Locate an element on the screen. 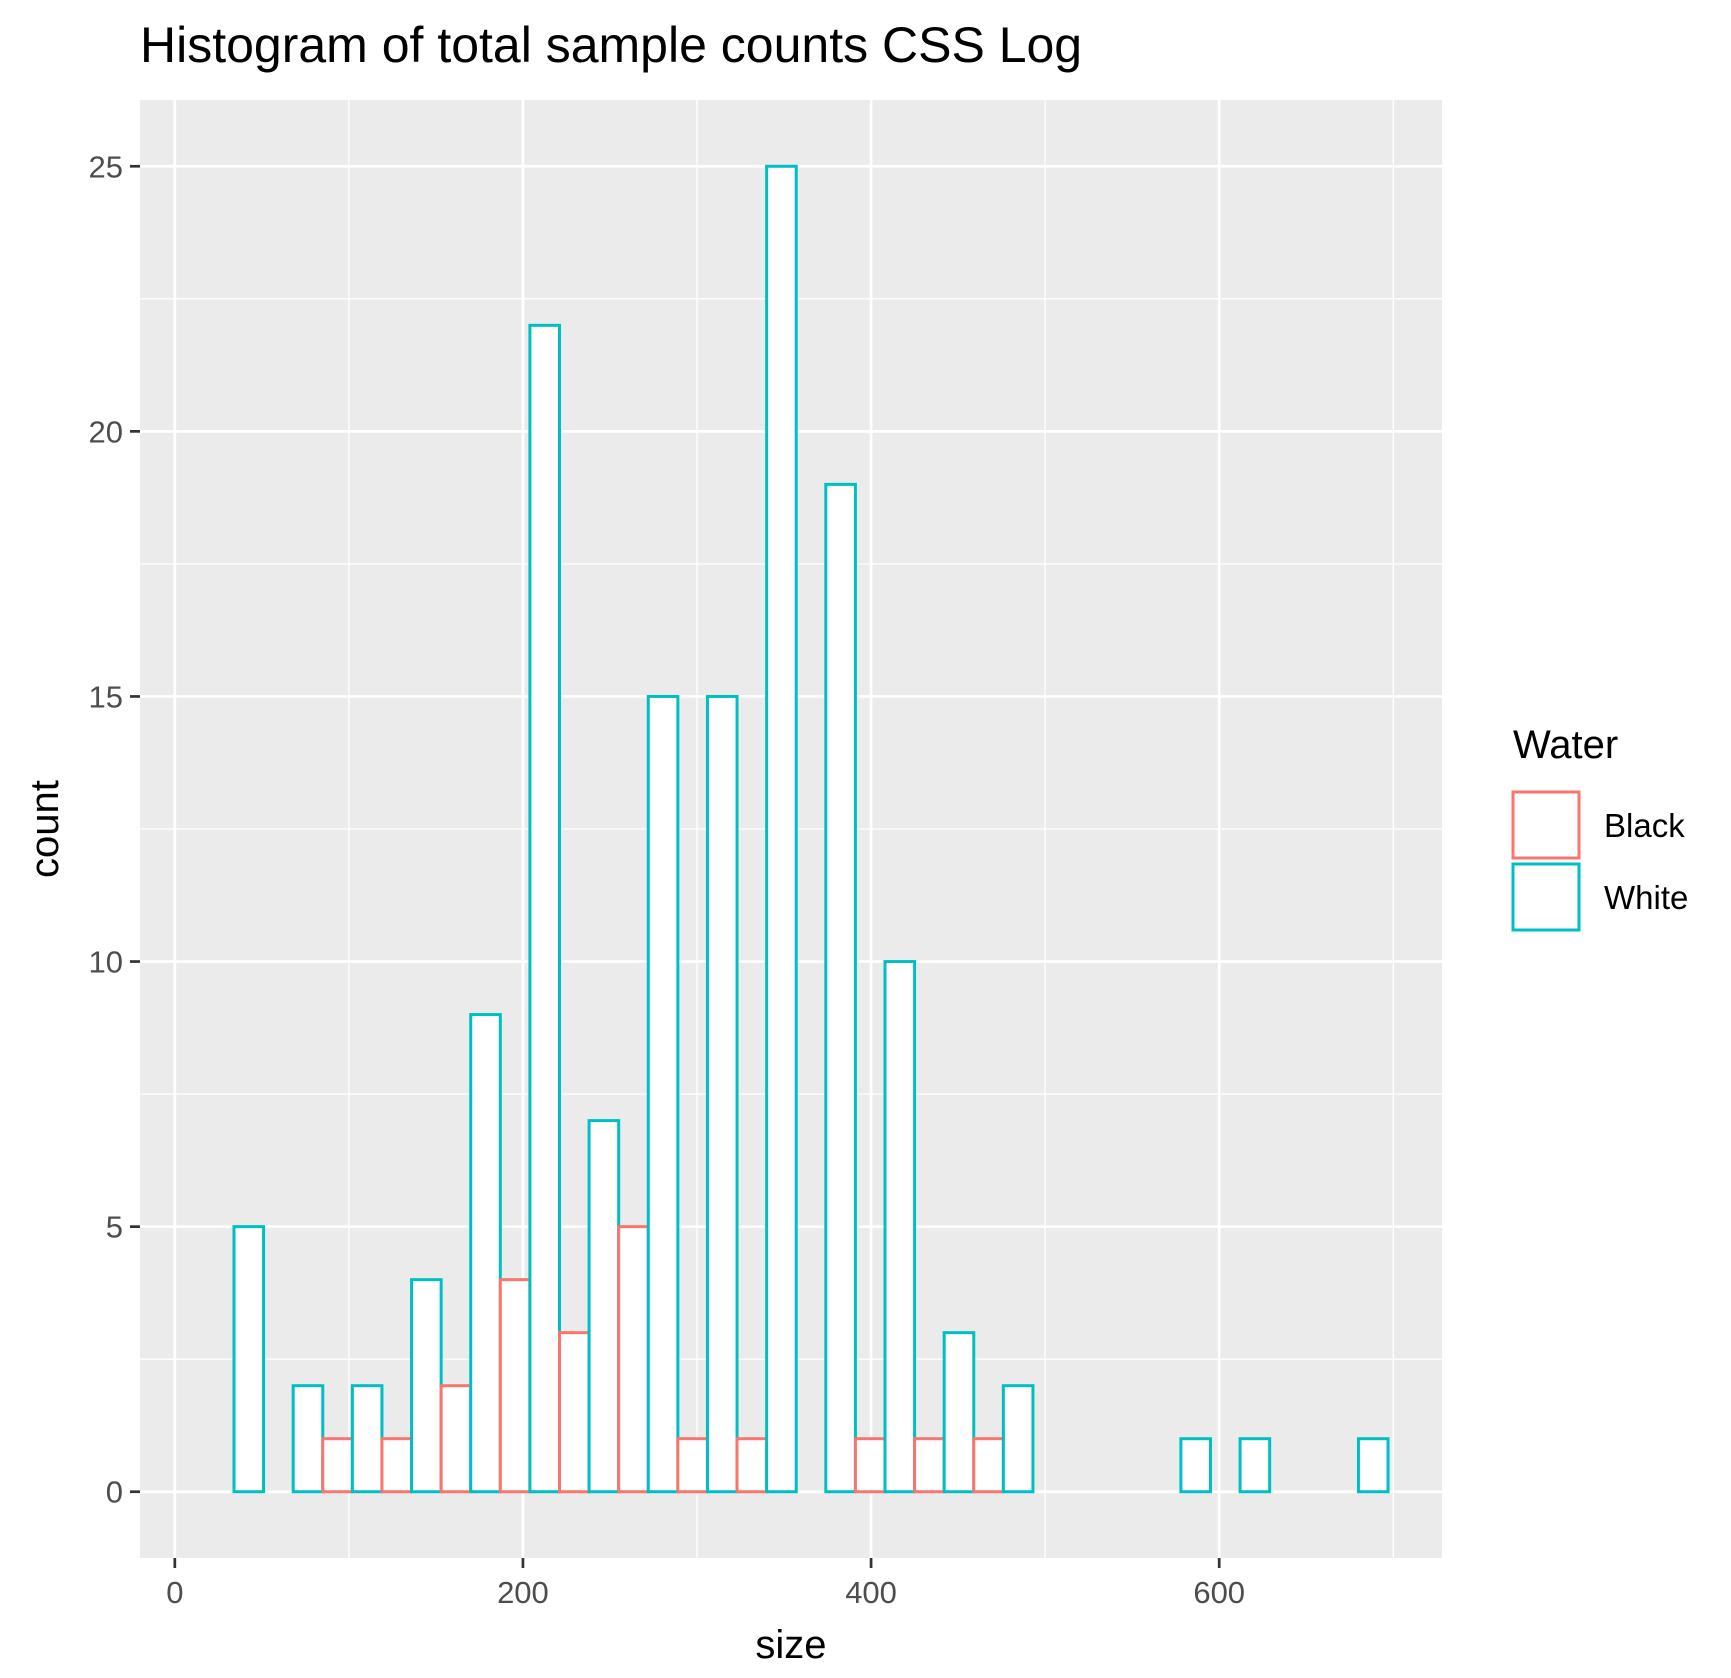 Image resolution: width=1731 pixels, height=1678 pixels. legend-label-white: White is located at coordinates (1646, 897).